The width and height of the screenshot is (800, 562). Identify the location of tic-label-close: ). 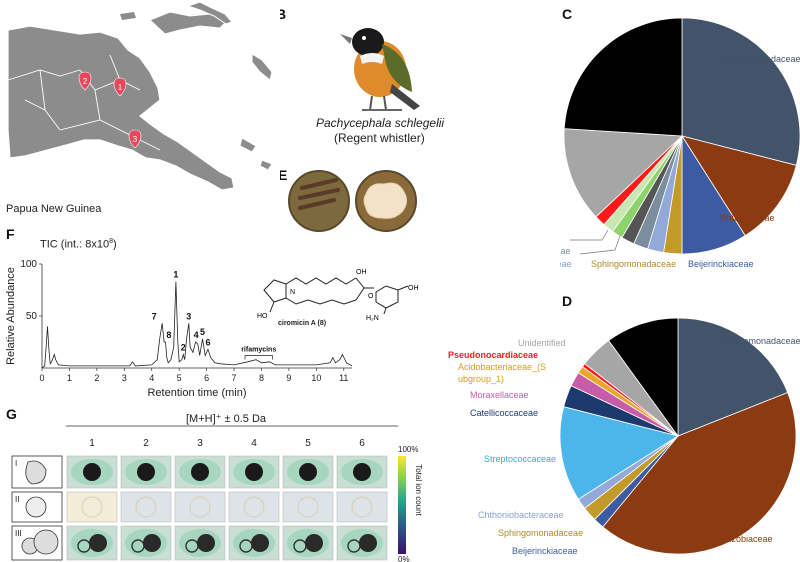
(114, 244).